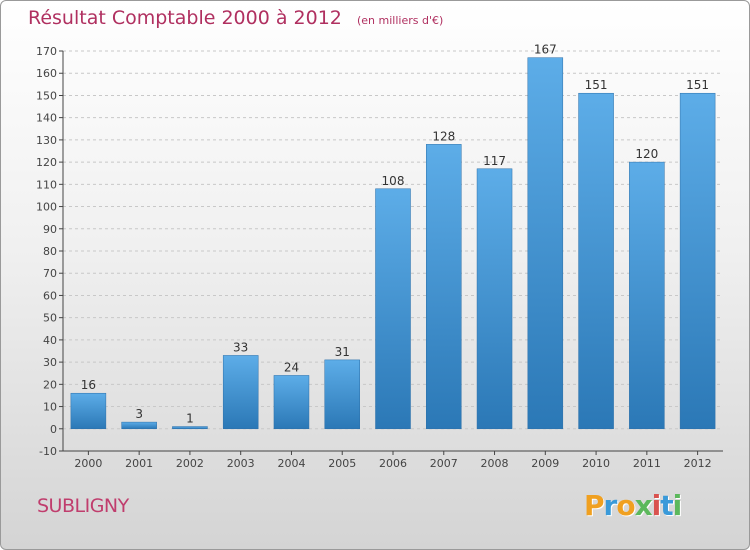  What do you see at coordinates (50, 407) in the screenshot?
I see `y-tick-label: 10` at bounding box center [50, 407].